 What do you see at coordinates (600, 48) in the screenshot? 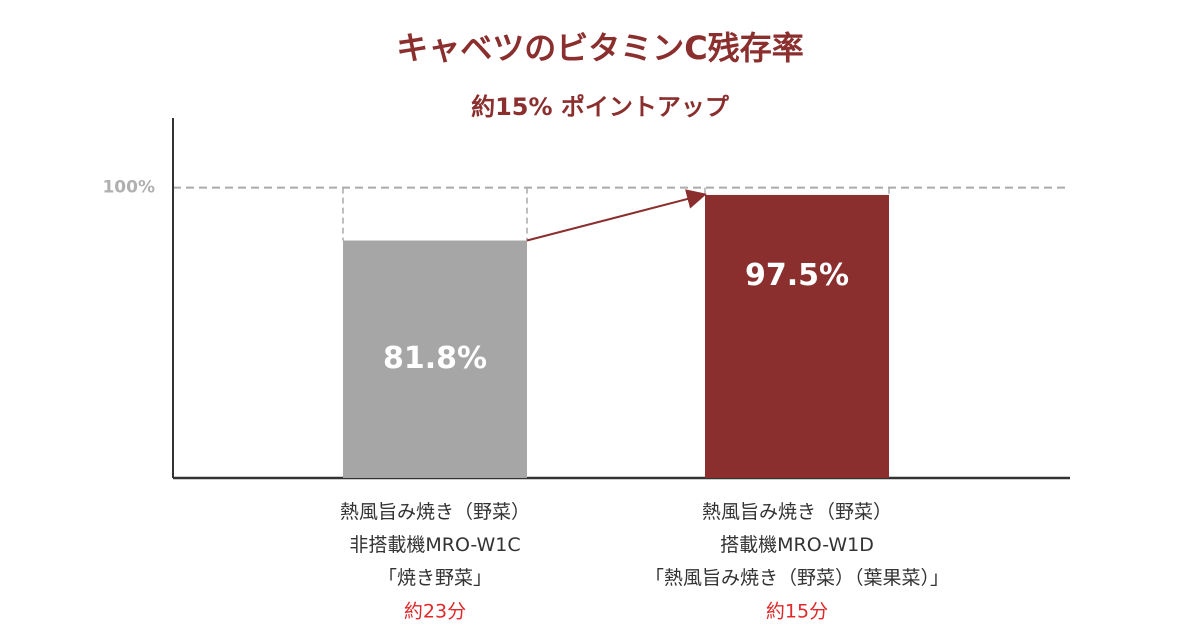
I see `chart-title: キャベツのビタミンC残存率` at bounding box center [600, 48].